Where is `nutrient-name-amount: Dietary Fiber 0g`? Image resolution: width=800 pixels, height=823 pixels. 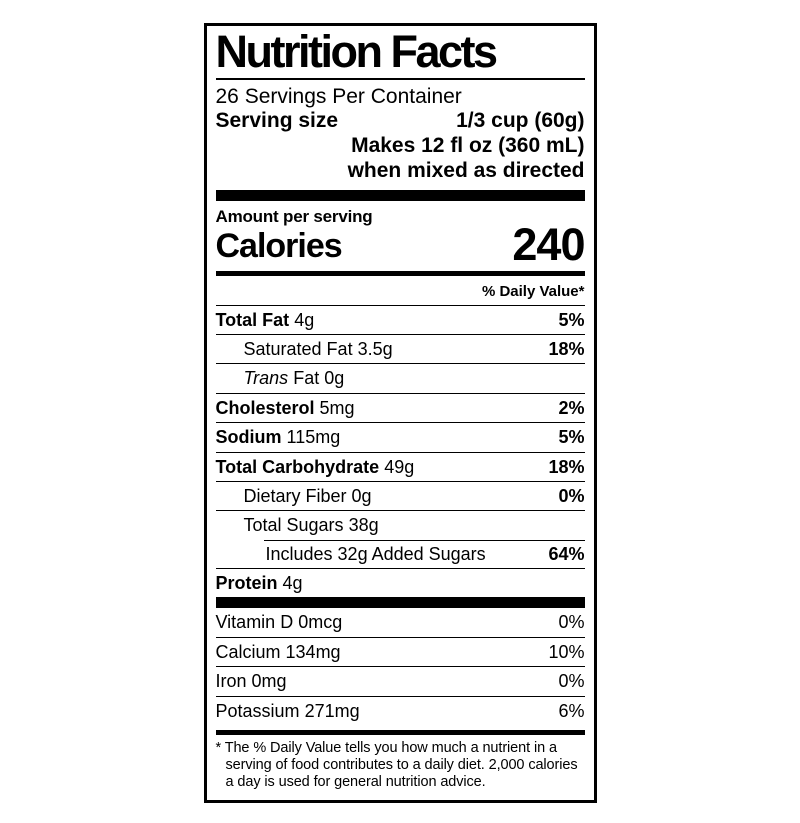
nutrient-name-amount: Dietary Fiber 0g is located at coordinates (307, 495).